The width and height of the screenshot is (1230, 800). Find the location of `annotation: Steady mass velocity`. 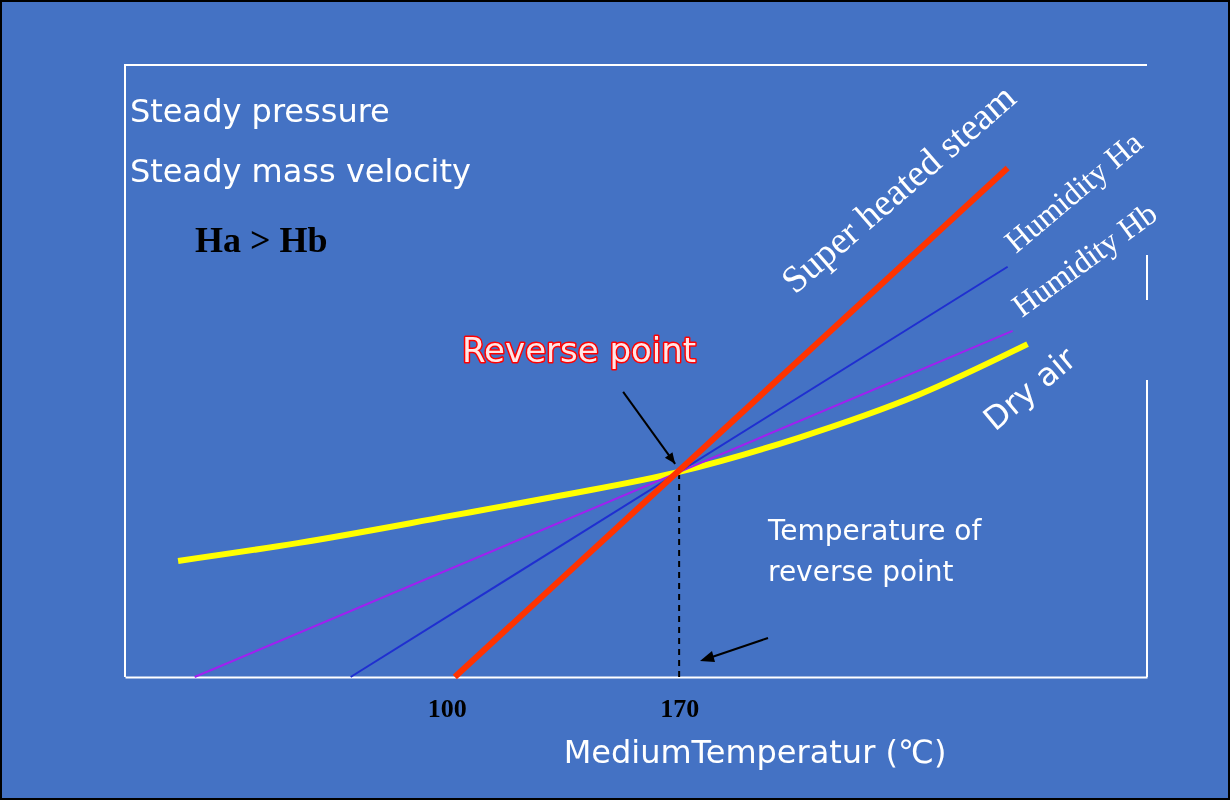

annotation: Steady mass velocity is located at coordinates (300, 171).